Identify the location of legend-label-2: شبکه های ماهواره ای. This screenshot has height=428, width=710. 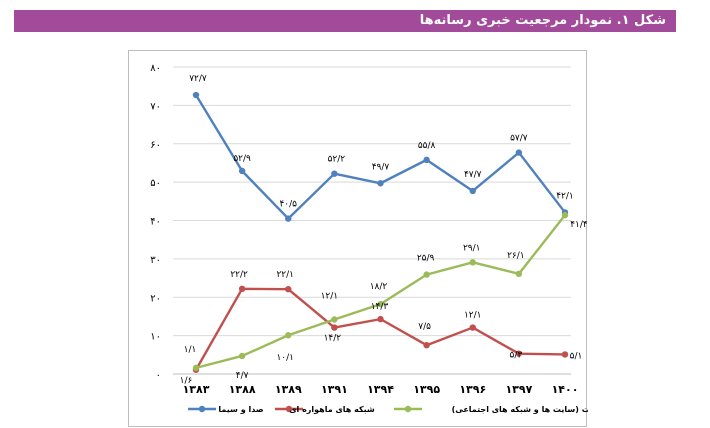
(332, 409).